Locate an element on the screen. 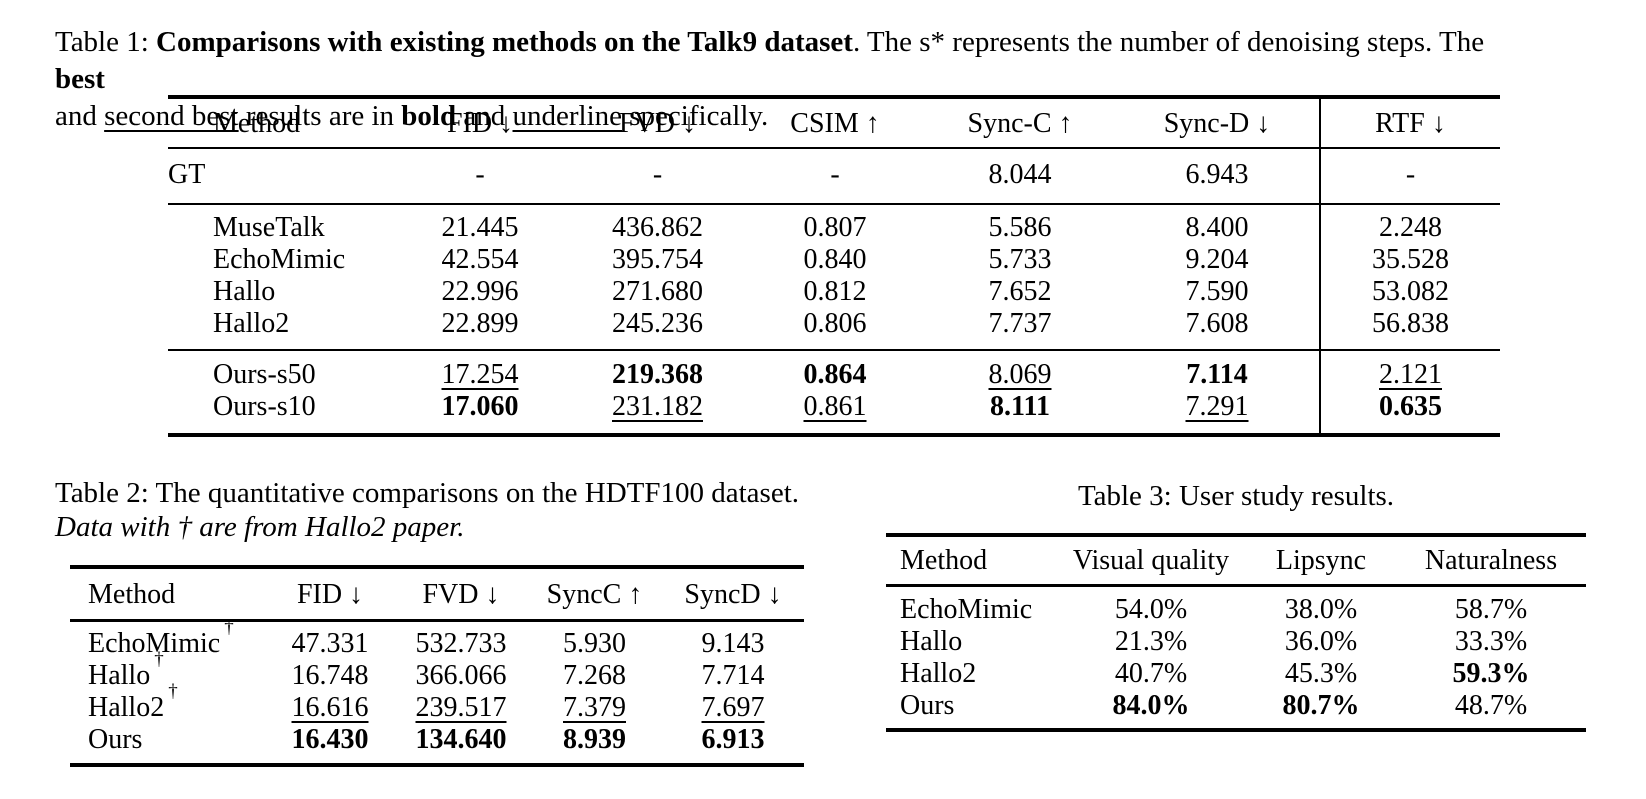 The height and width of the screenshot is (799, 1646). table-cell: 7.114 is located at coordinates (1217, 374).